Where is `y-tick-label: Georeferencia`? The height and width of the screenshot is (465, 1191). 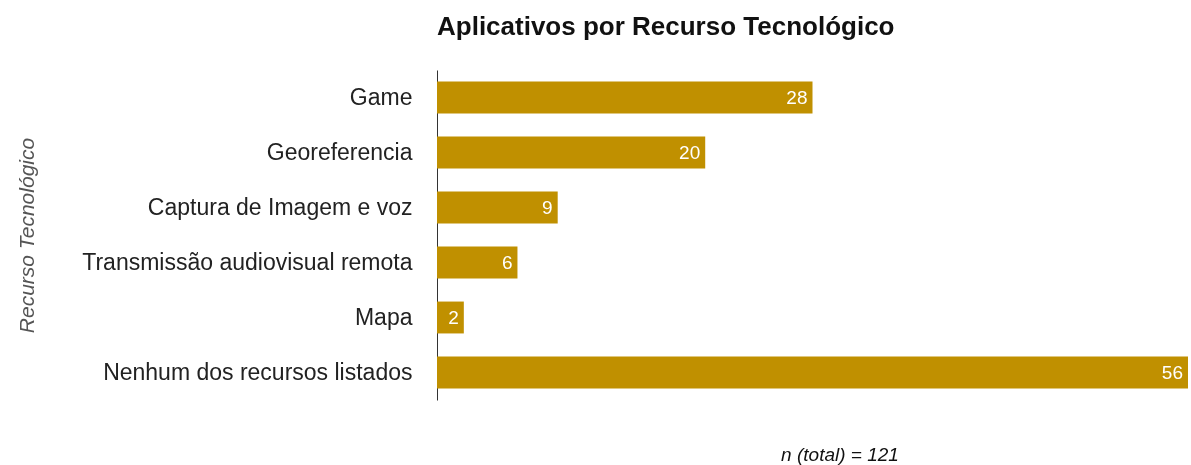
y-tick-label: Georeferencia is located at coordinates (339, 151).